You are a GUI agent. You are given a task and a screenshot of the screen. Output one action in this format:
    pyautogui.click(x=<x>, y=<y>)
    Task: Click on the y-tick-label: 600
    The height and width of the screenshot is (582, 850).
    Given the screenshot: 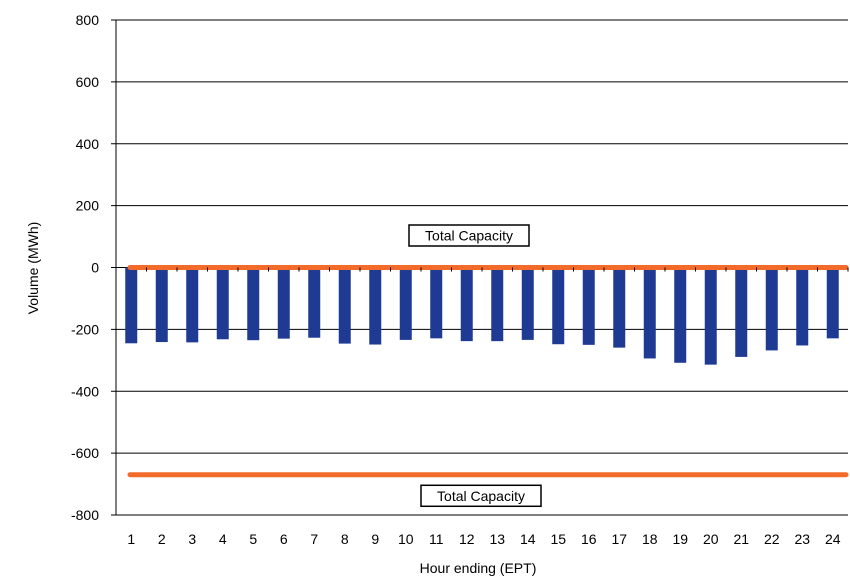 What is the action you would take?
    pyautogui.click(x=88, y=82)
    